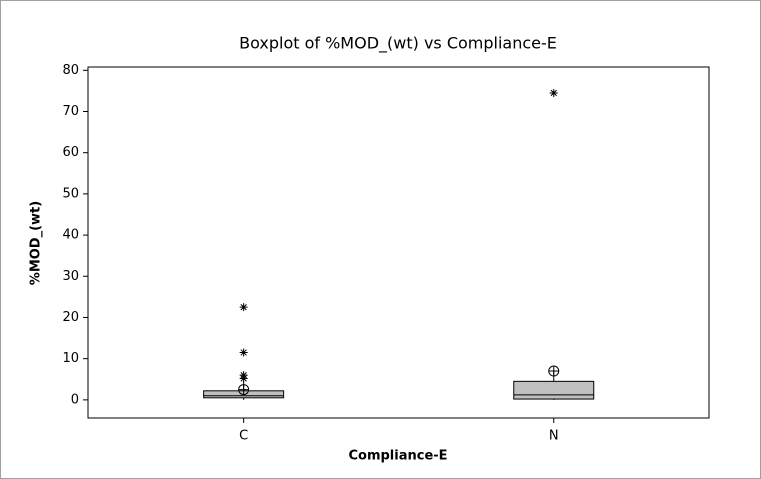 Image resolution: width=761 pixels, height=479 pixels. I want to click on y-tick-label: 70, so click(70, 111).